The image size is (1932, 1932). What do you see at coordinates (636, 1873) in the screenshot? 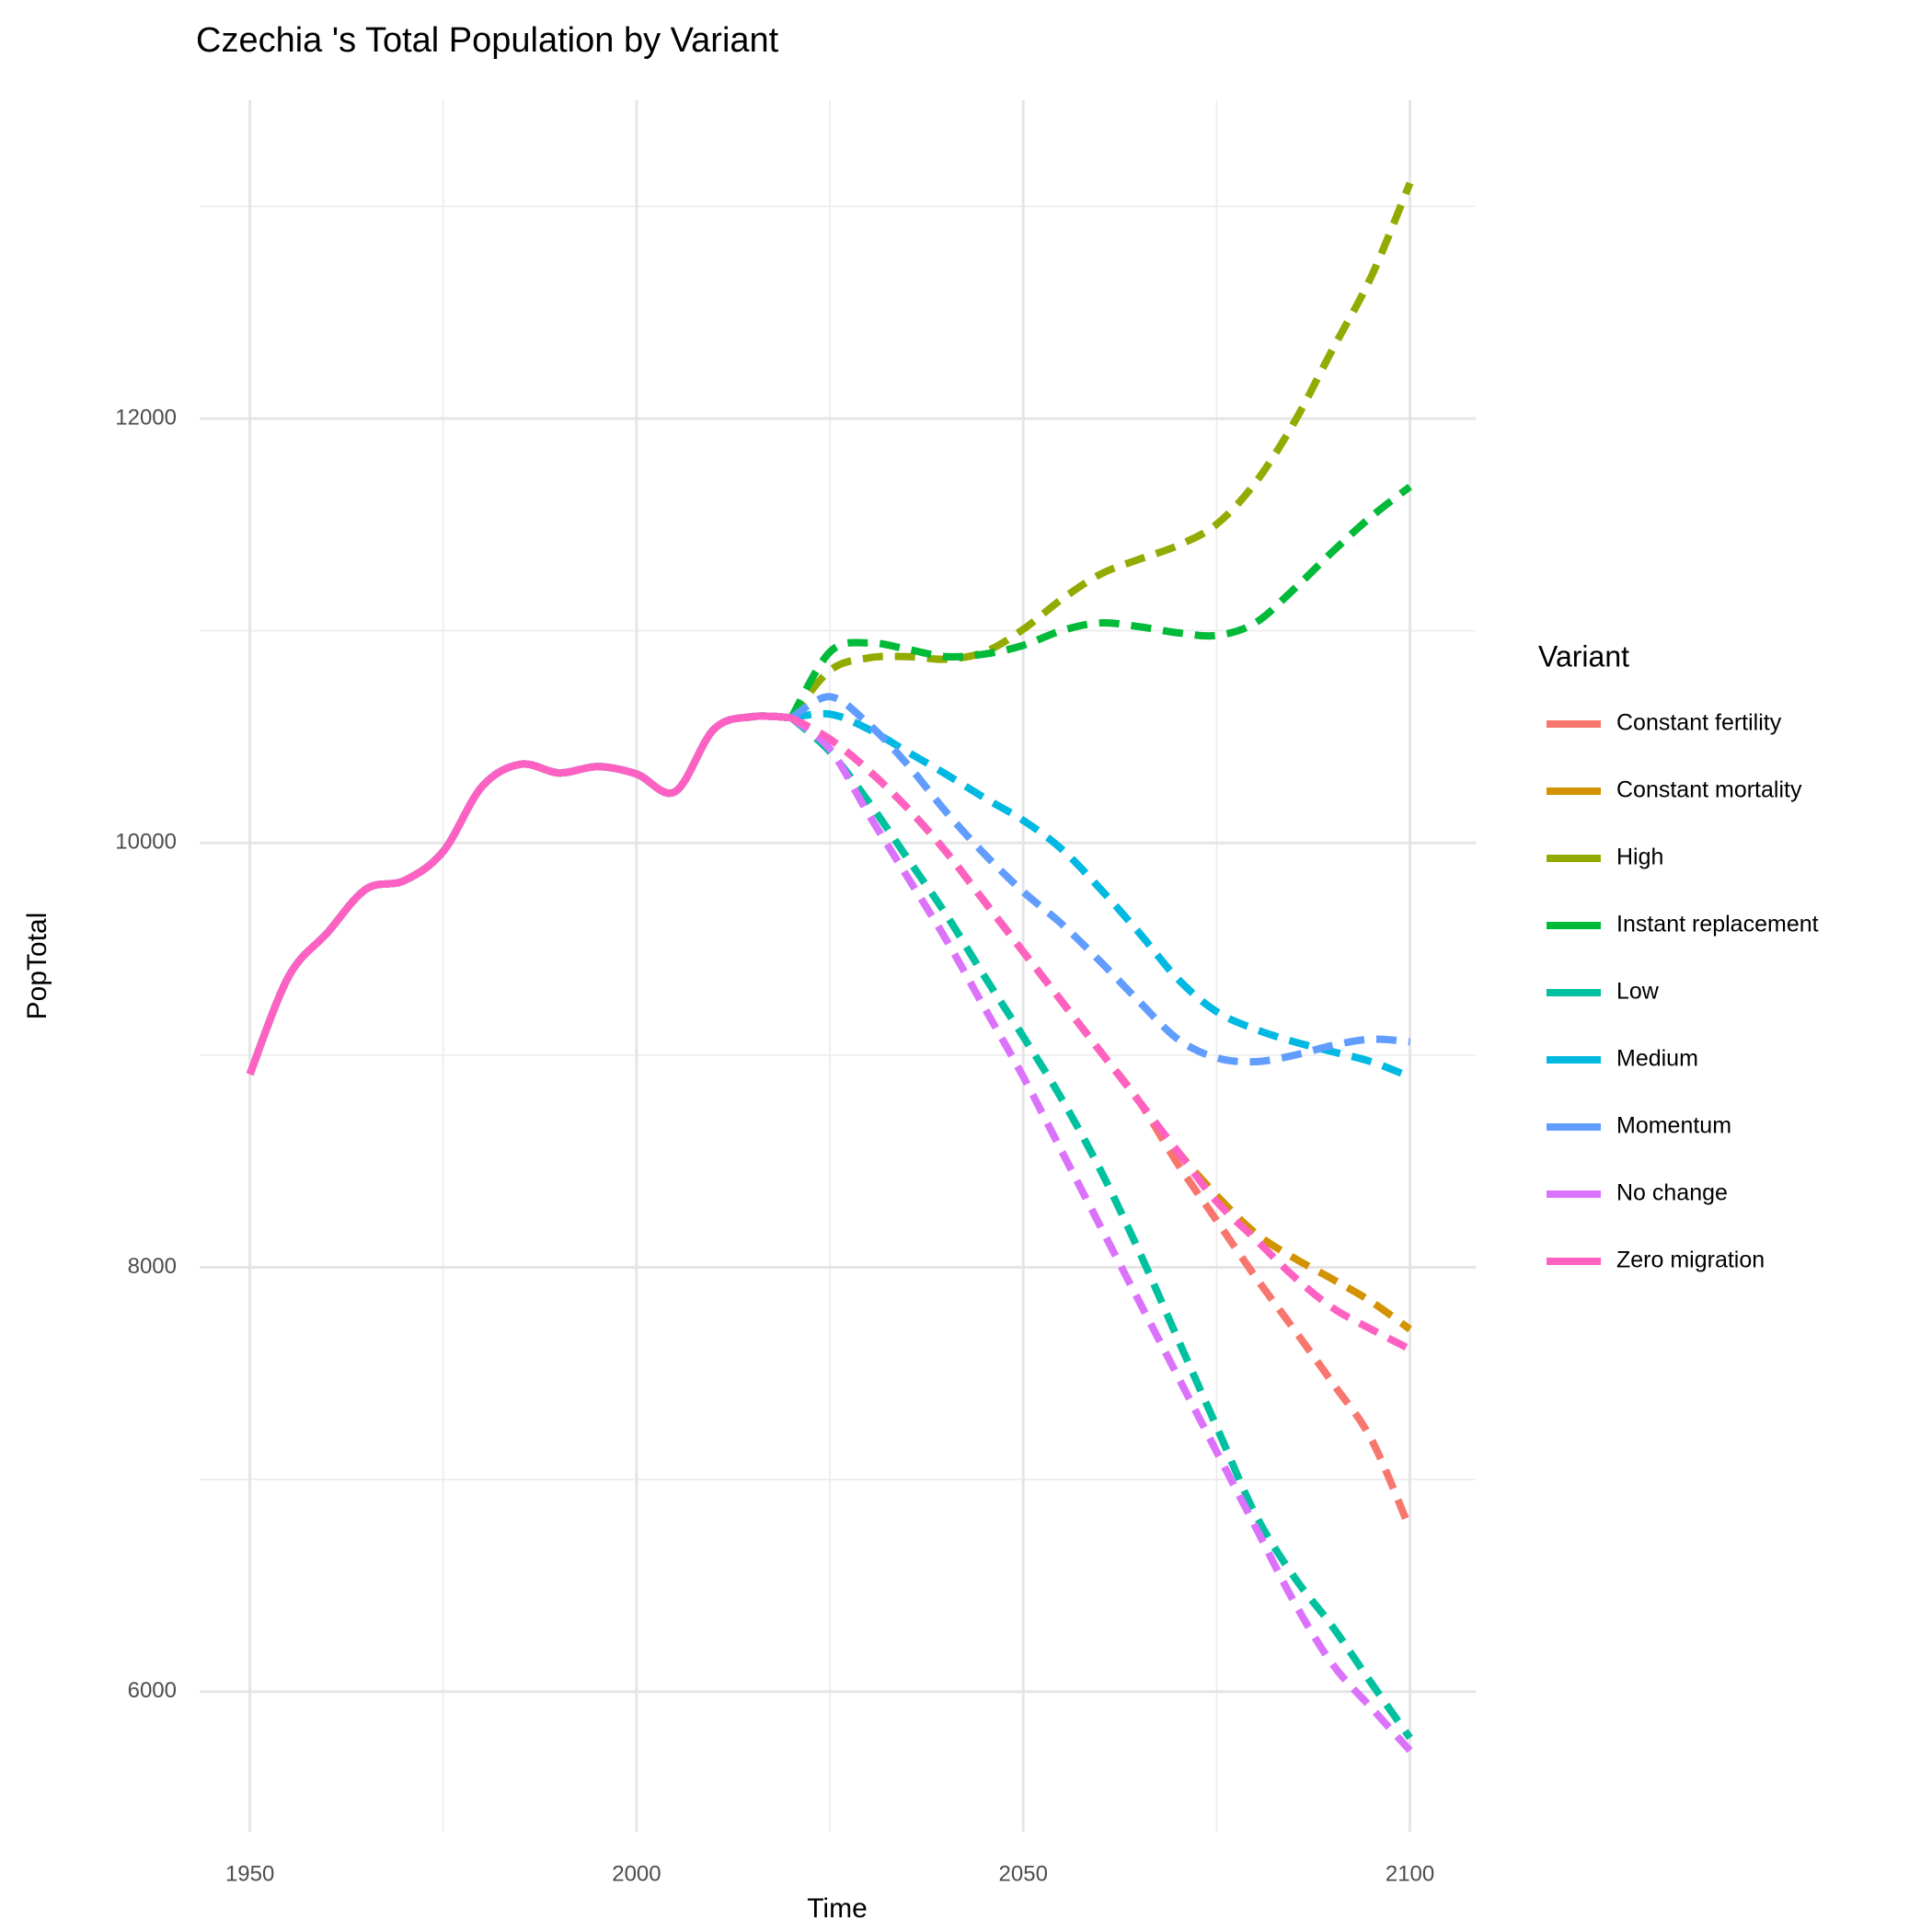
I see `x-tick-label: 2000` at bounding box center [636, 1873].